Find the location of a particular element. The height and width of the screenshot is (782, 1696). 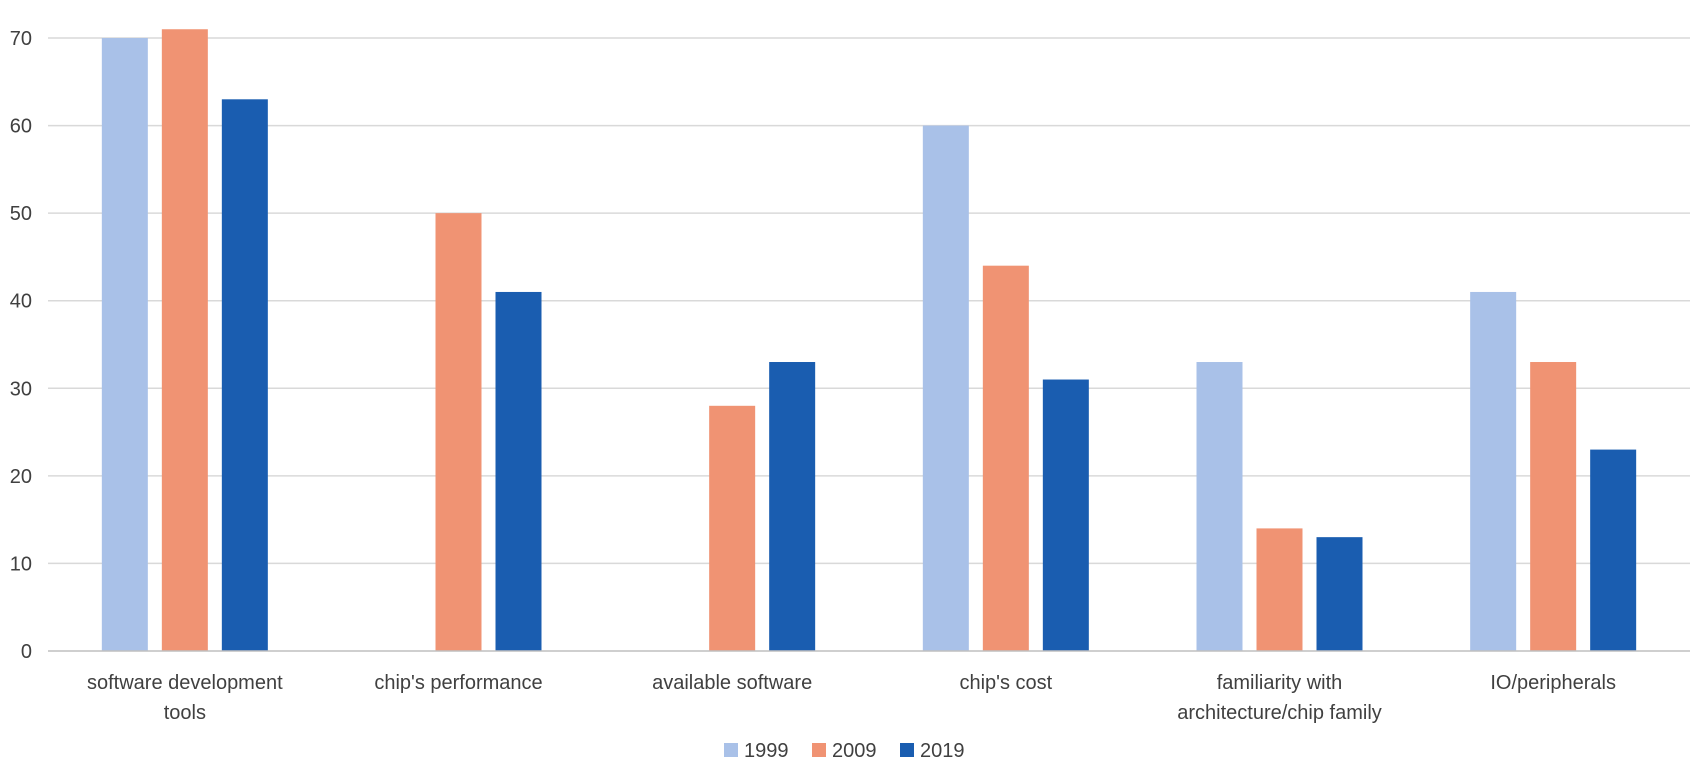

x-category-label: available software is located at coordinates (732, 683).